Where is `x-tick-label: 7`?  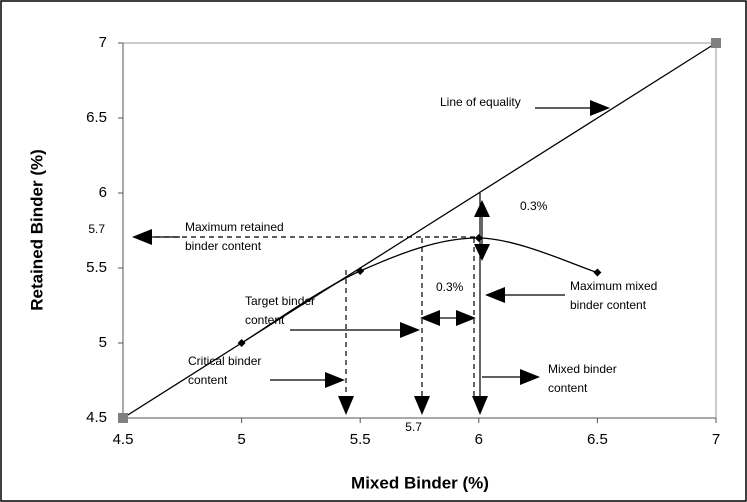 x-tick-label: 7 is located at coordinates (716, 439).